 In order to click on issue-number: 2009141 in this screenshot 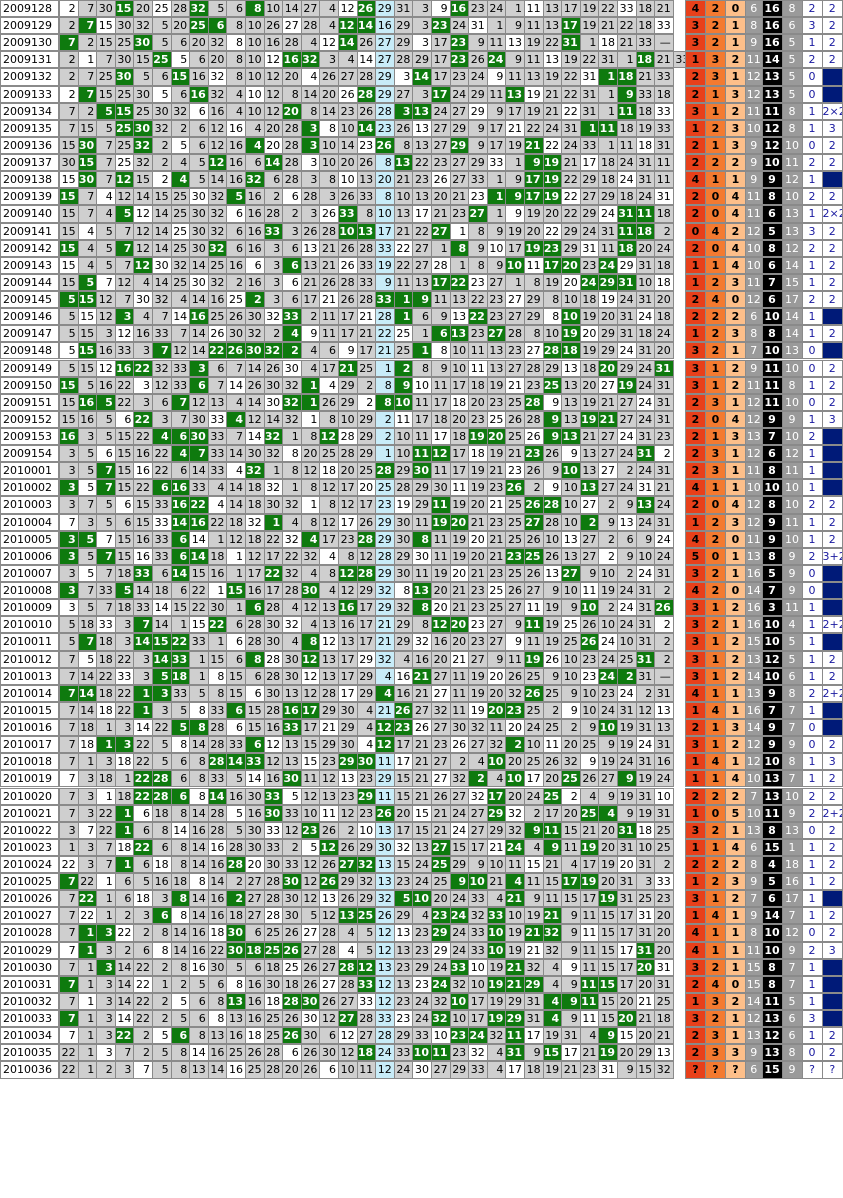, I will do `click(29, 231)`.